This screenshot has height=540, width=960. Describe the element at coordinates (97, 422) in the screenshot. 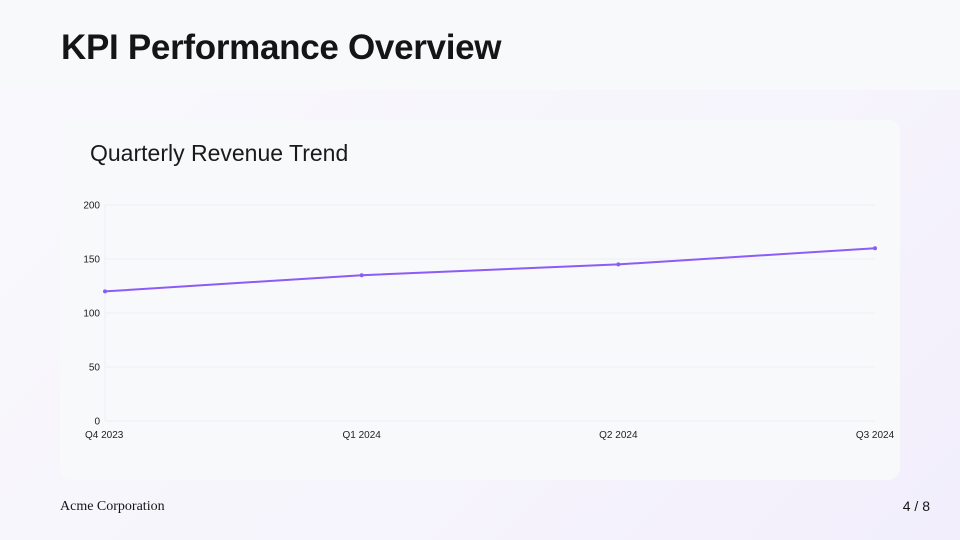

I see `y-tick-label: 0` at that location.